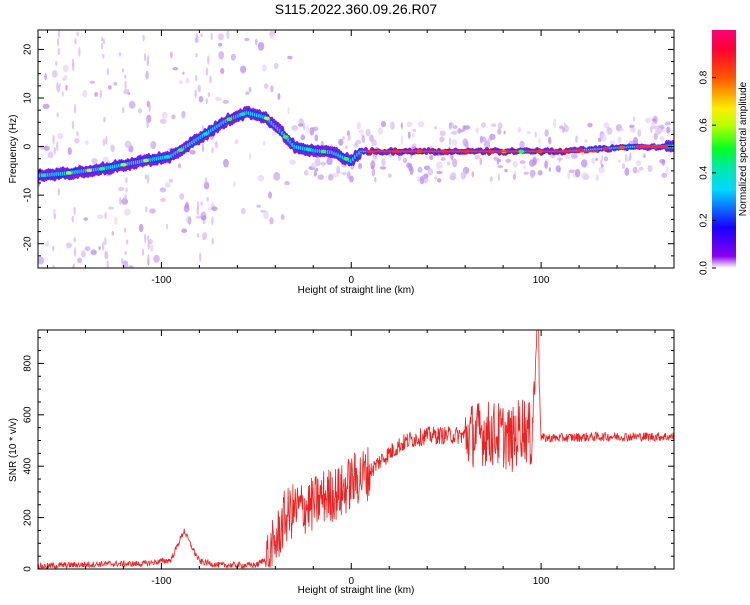 The height and width of the screenshot is (605, 750). What do you see at coordinates (28, 363) in the screenshot?
I see `y-tick-label: 800` at bounding box center [28, 363].